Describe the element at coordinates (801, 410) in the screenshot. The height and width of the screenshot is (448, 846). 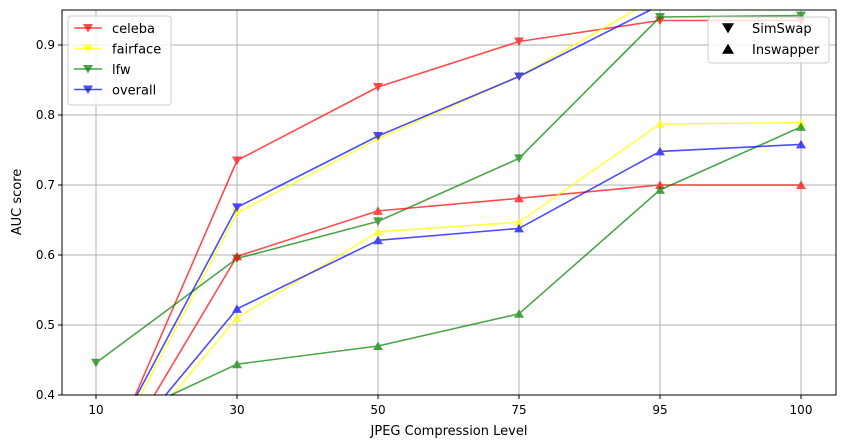
I see `x-tick-label: 100` at that location.